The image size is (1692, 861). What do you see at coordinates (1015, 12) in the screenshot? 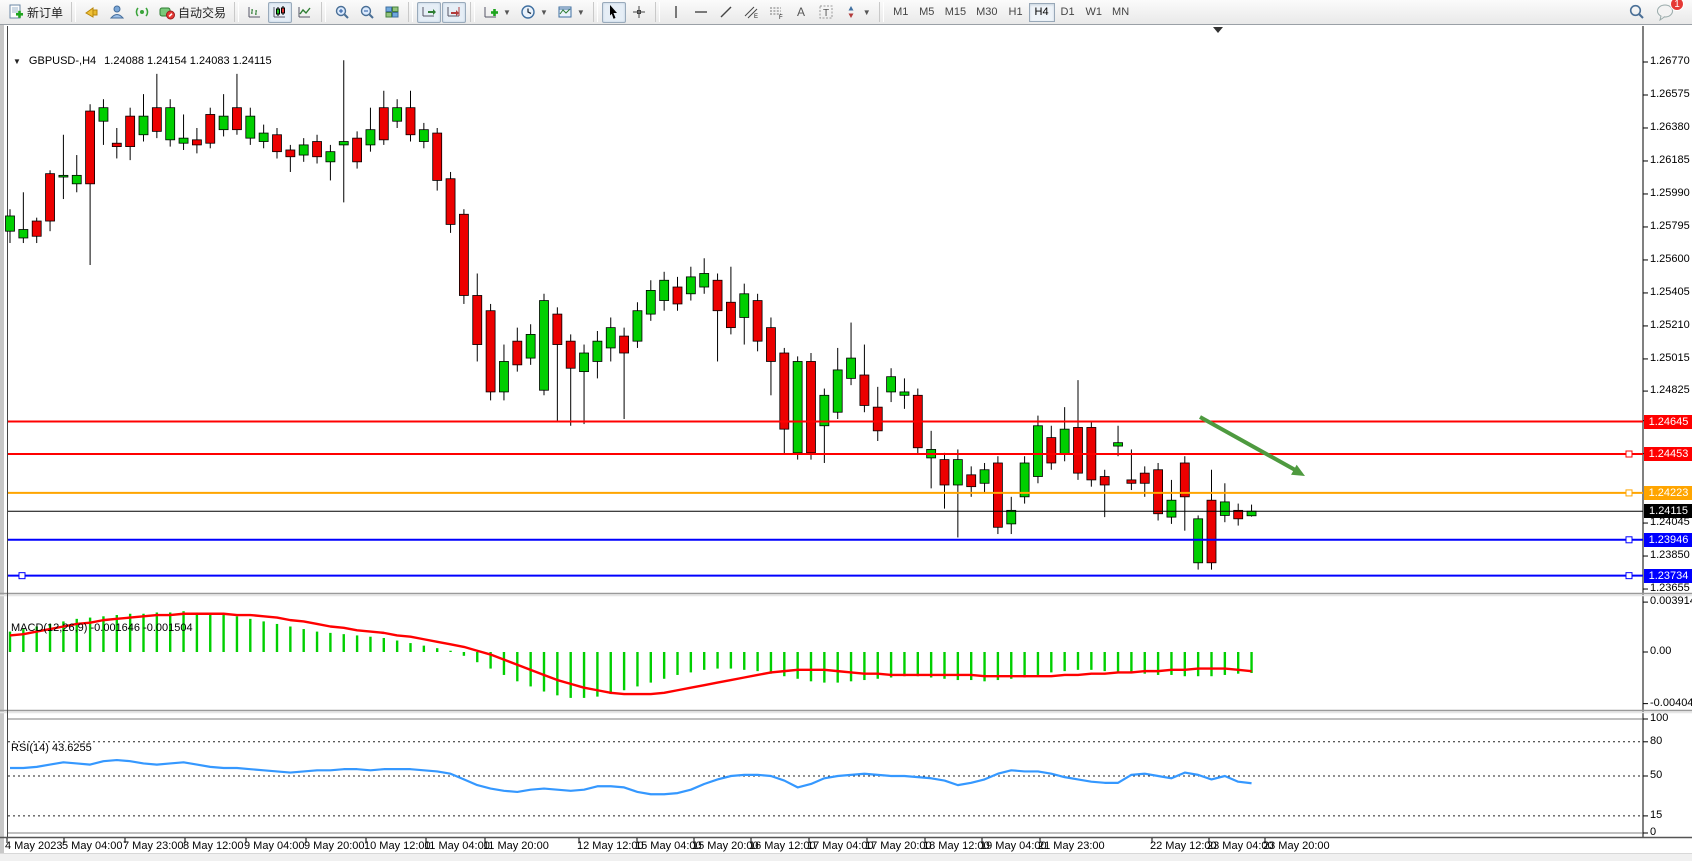
I see `timeframe-h1-button: H1` at bounding box center [1015, 12].